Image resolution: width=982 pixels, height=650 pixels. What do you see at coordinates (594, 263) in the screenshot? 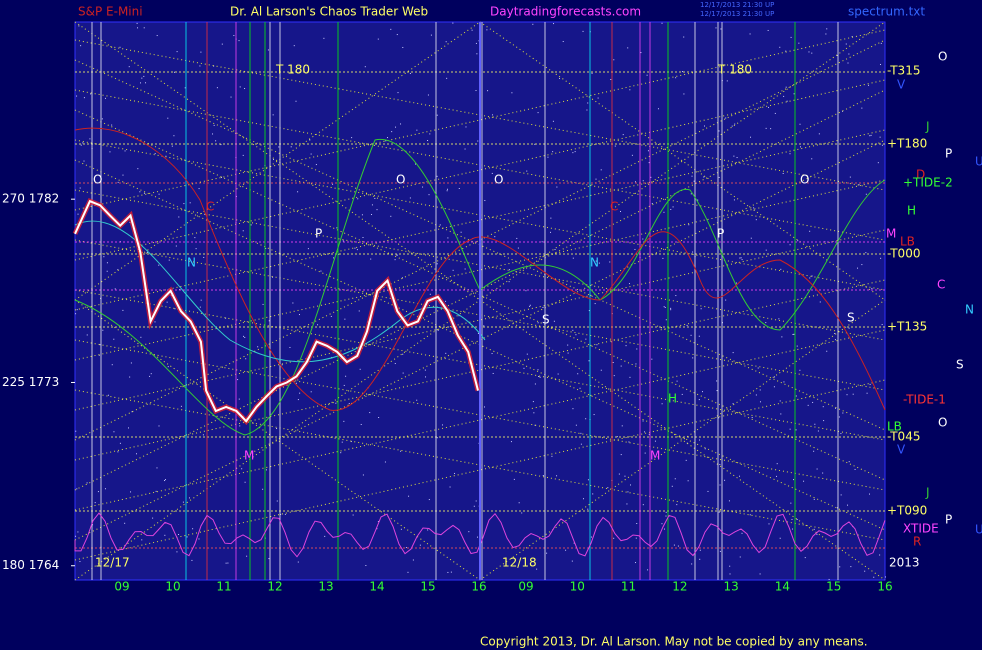
I see `chart-label: N` at bounding box center [594, 263].